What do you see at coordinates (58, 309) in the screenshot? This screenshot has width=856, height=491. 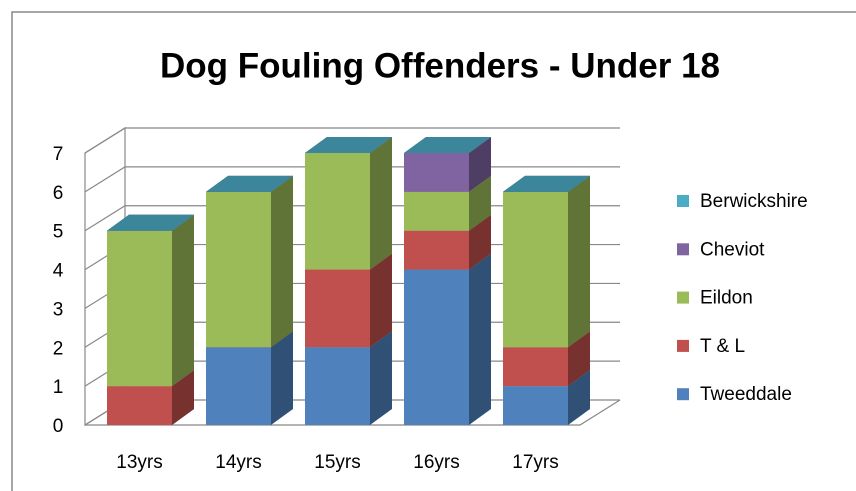 I see `y-tick-label: 3` at bounding box center [58, 309].